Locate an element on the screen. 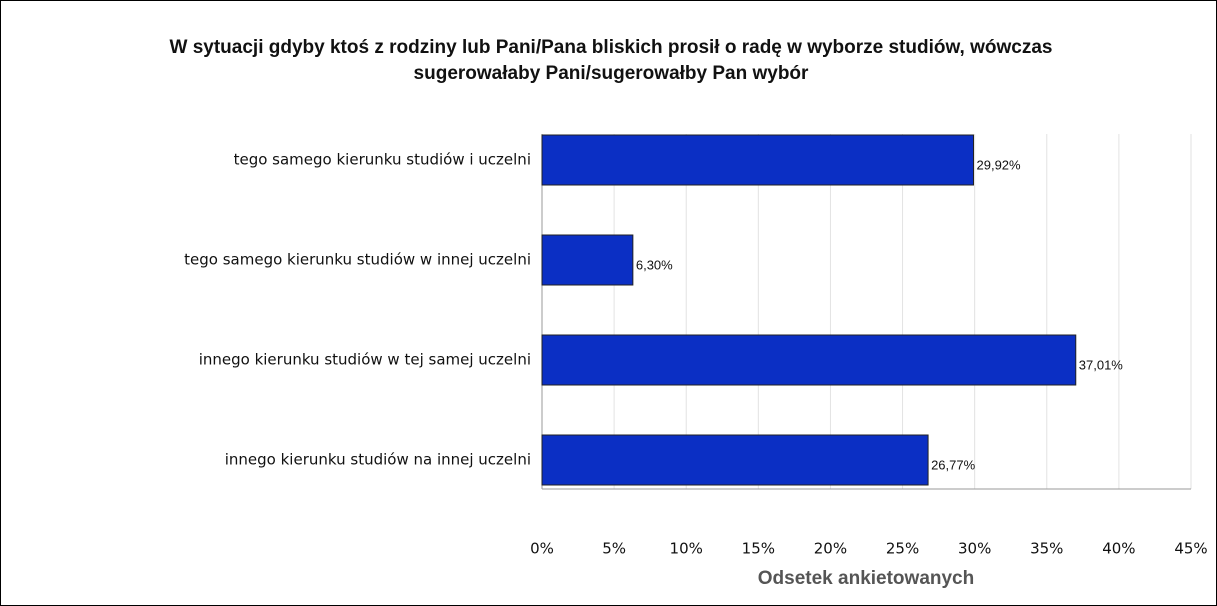  x-tick-label: 15% is located at coordinates (758, 549).